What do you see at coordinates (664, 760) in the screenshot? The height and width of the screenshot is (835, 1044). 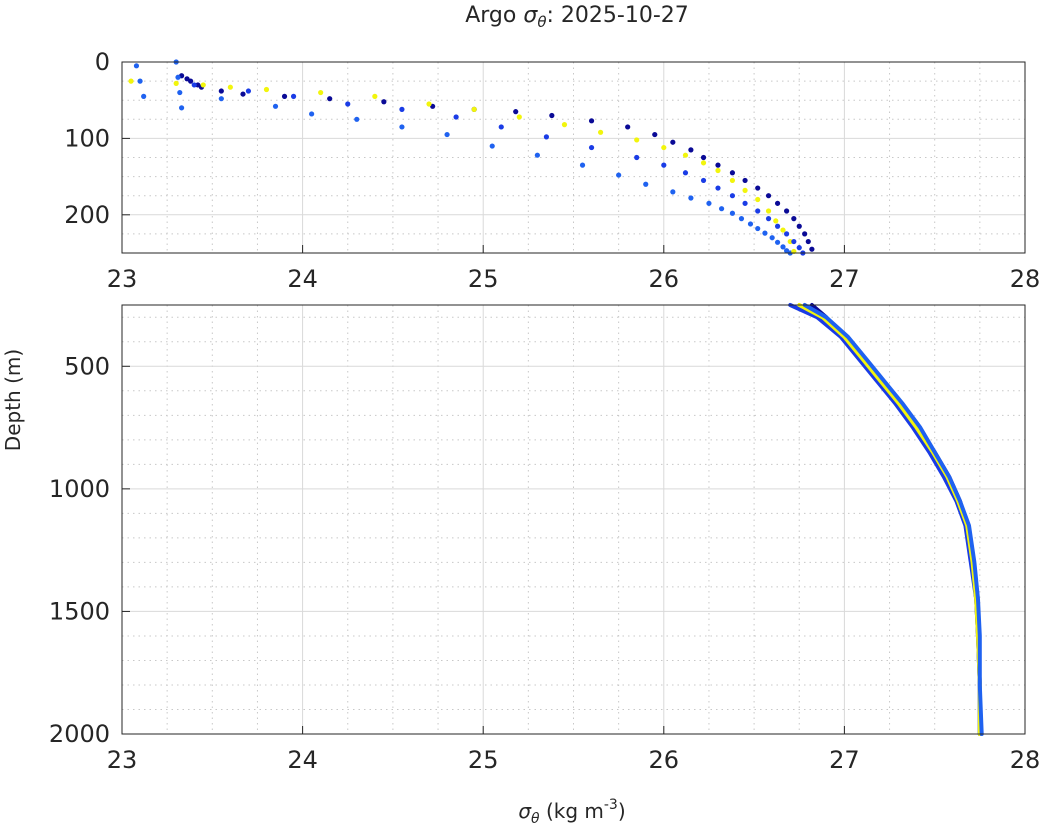 I see `x-tick-label: 26` at bounding box center [664, 760].